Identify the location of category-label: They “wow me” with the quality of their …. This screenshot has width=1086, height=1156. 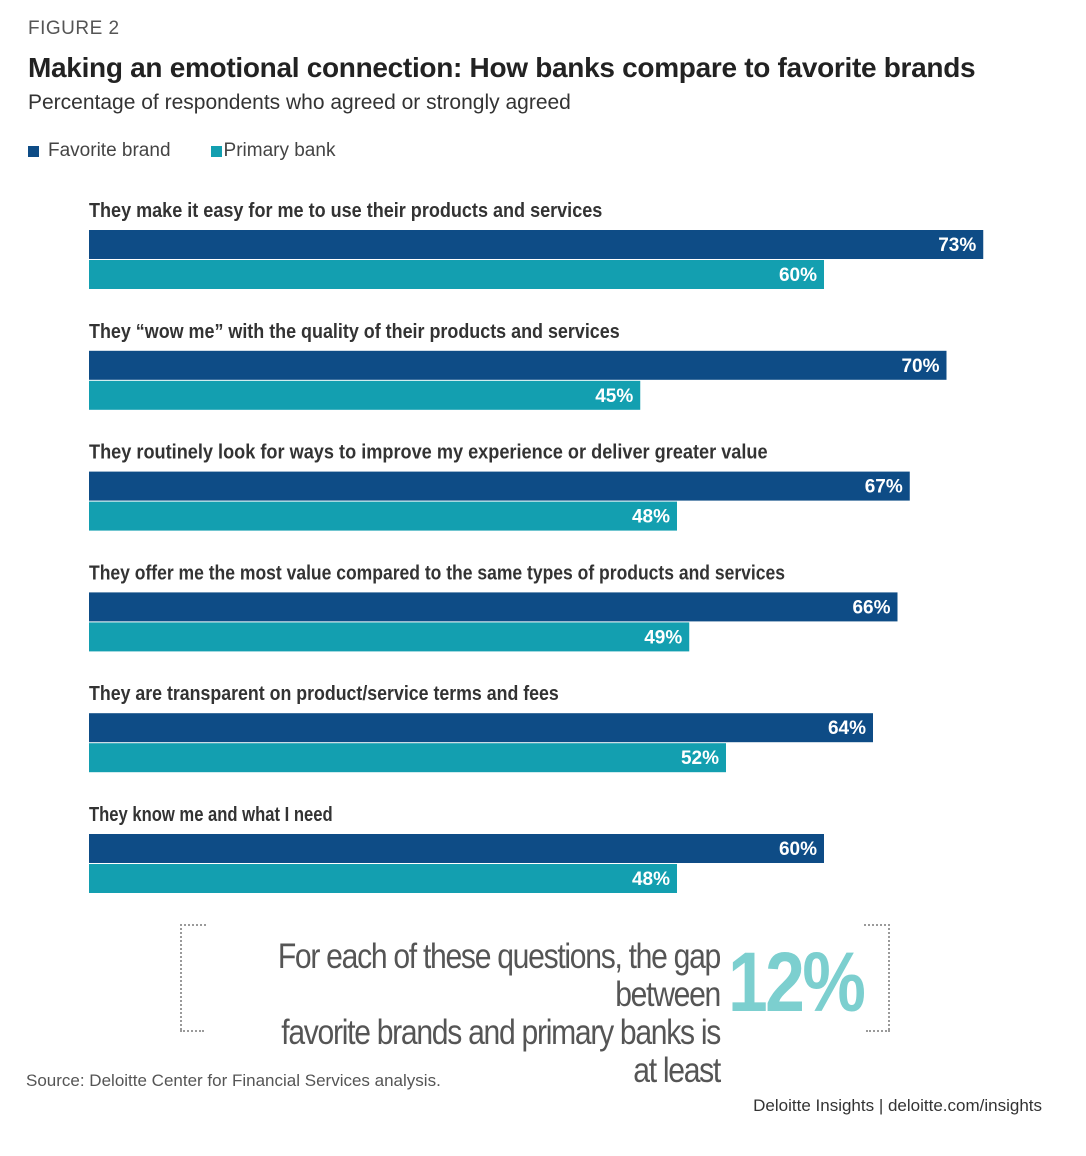
(354, 332).